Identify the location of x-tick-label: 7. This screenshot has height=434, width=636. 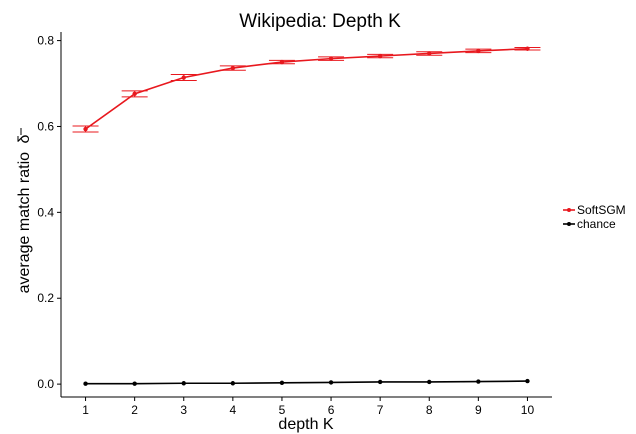
(380, 410).